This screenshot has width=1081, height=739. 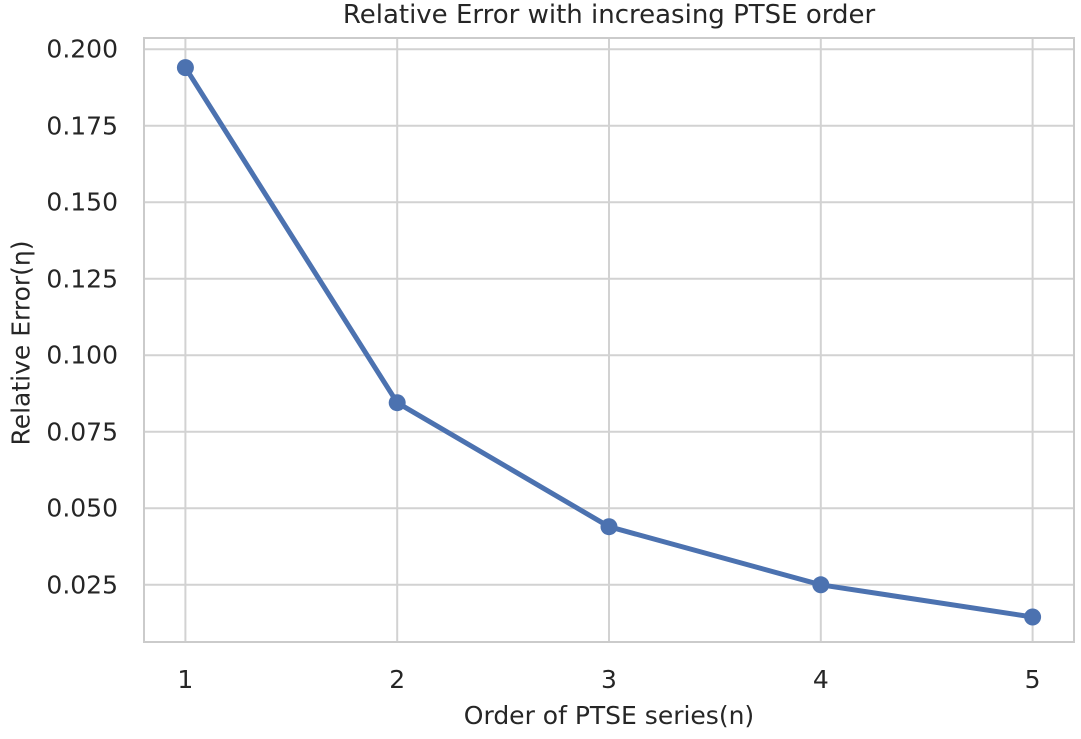 I want to click on x-tick-label: 5, so click(x=1032, y=679).